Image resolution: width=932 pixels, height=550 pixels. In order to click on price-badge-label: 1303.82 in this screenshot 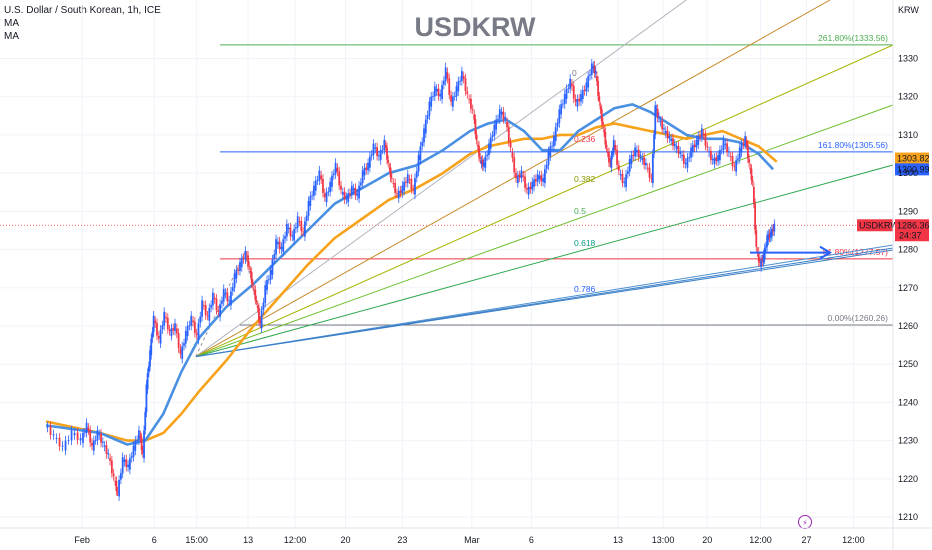, I will do `click(913, 159)`.